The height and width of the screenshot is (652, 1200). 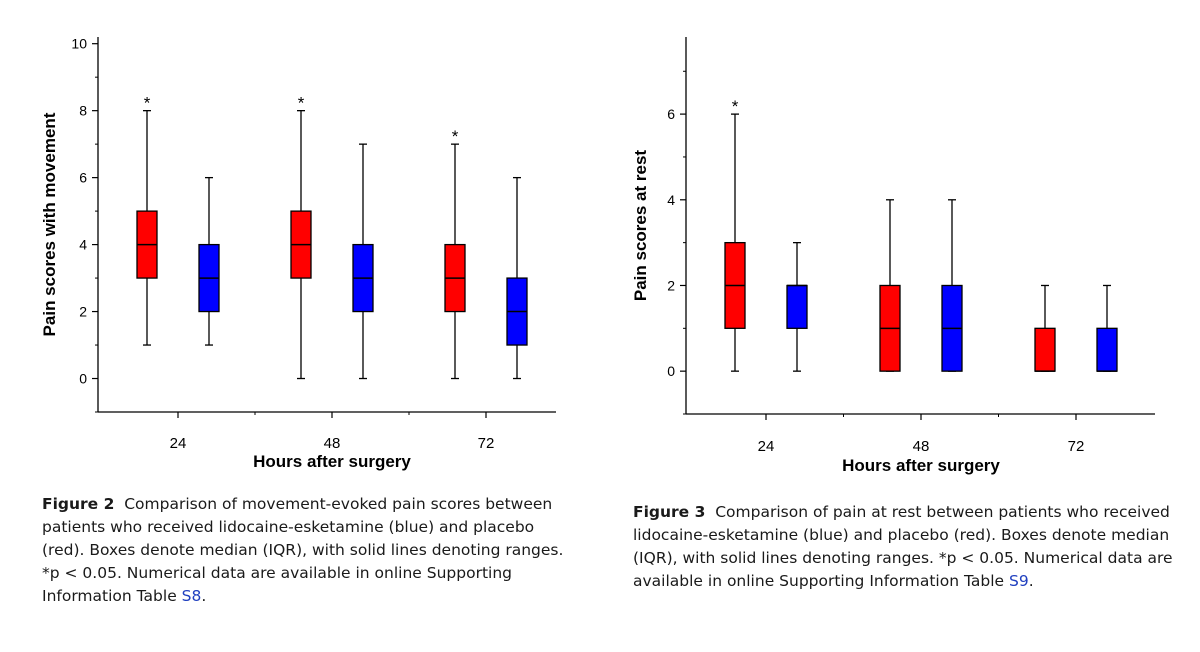 I want to click on table-s9-link: S9, so click(x=1018, y=581).